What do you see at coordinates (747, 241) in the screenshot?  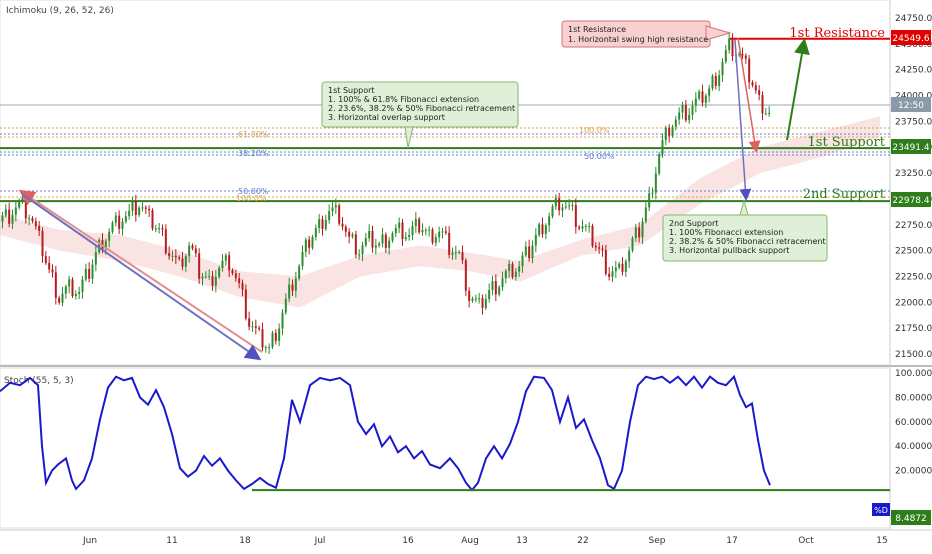 I see `support2-box-line3: 2. 38.2% & 50% Fibonacci retracement` at bounding box center [747, 241].